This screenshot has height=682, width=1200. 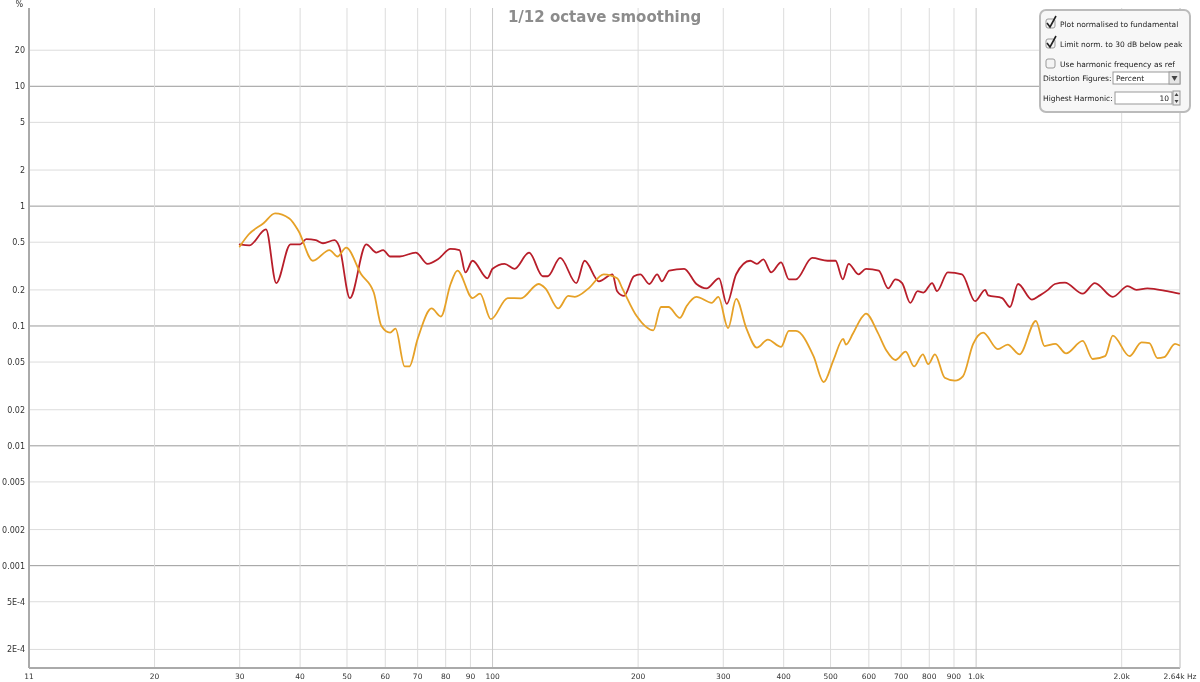 I want to click on y-tick-label: 0.02, so click(x=16, y=410).